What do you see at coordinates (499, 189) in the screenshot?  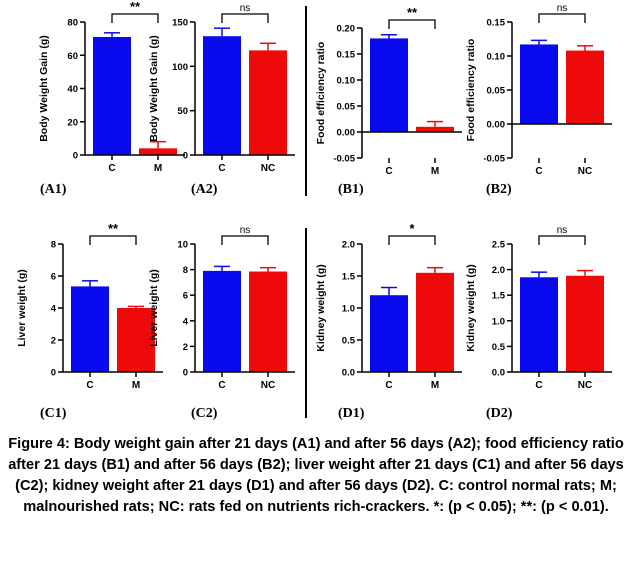 I see `panel-label-b2: (B2)` at bounding box center [499, 189].